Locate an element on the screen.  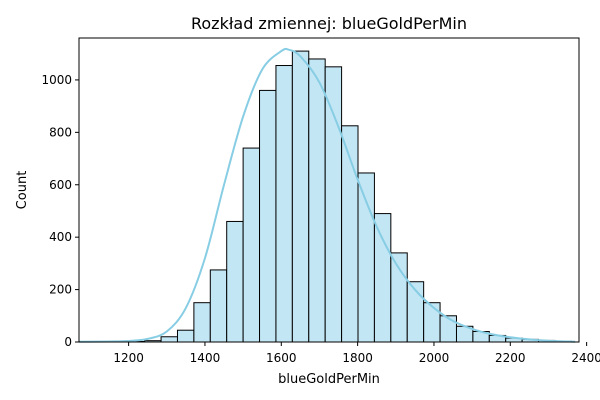
x-tick-label: 2000 is located at coordinates (434, 358).